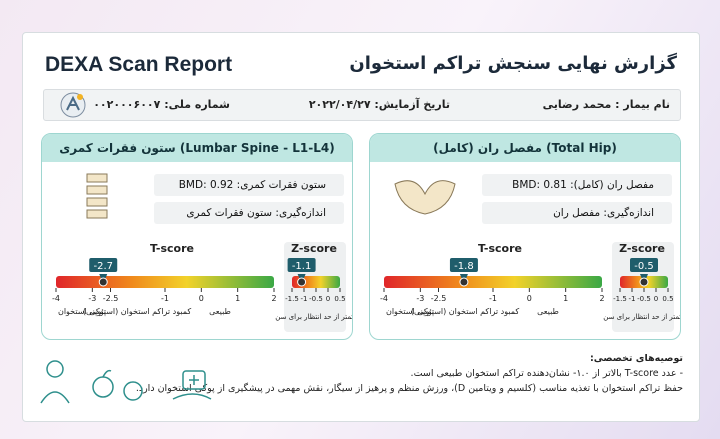  Describe the element at coordinates (379, 104) in the screenshot. I see `test-date: تاریخ آزمایش: ۲۰۲۲/۰۴/۲۷` at that location.